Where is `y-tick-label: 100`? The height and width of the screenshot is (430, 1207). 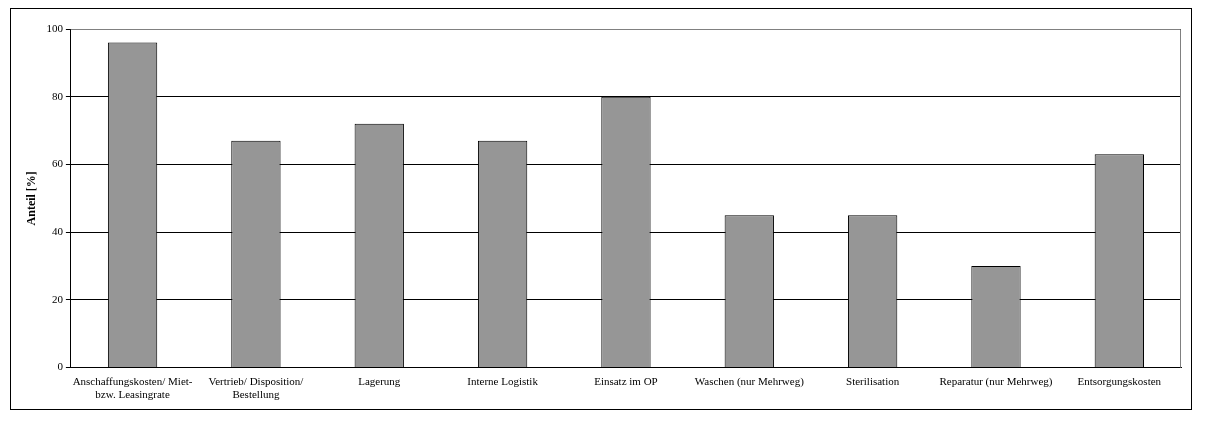
y-tick-label: 100 is located at coordinates (55, 27).